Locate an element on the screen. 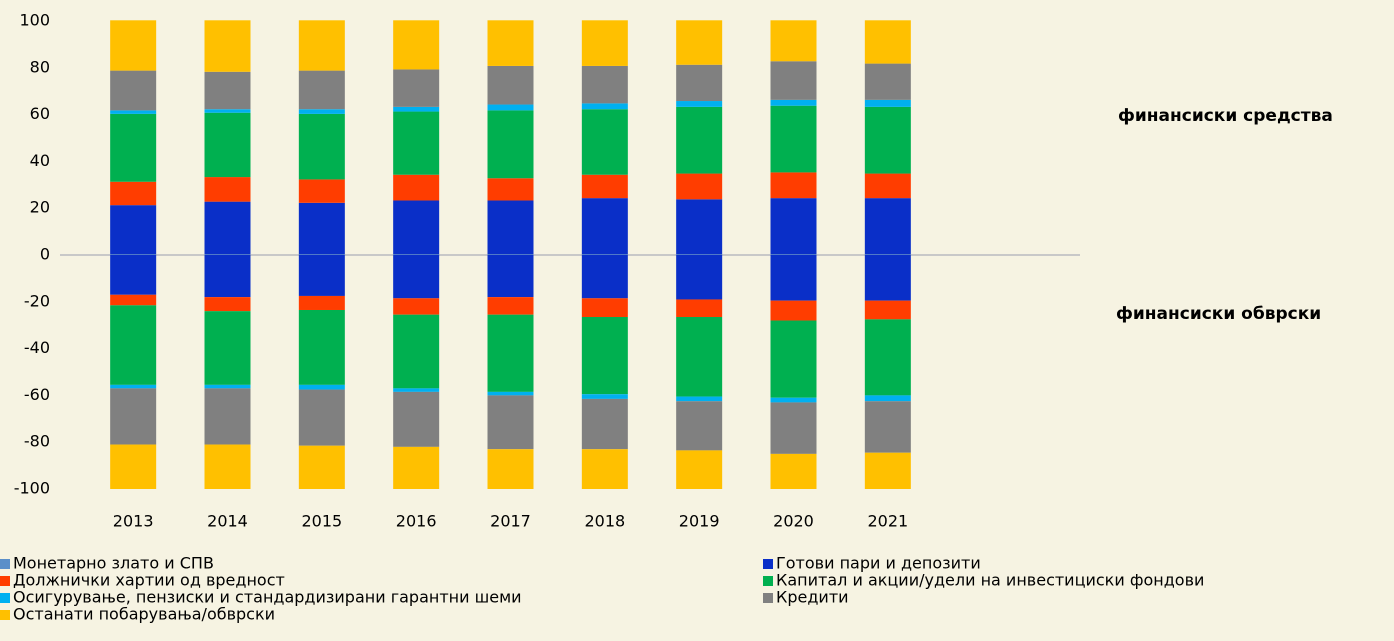  y-tick-label: 80 is located at coordinates (40, 66).